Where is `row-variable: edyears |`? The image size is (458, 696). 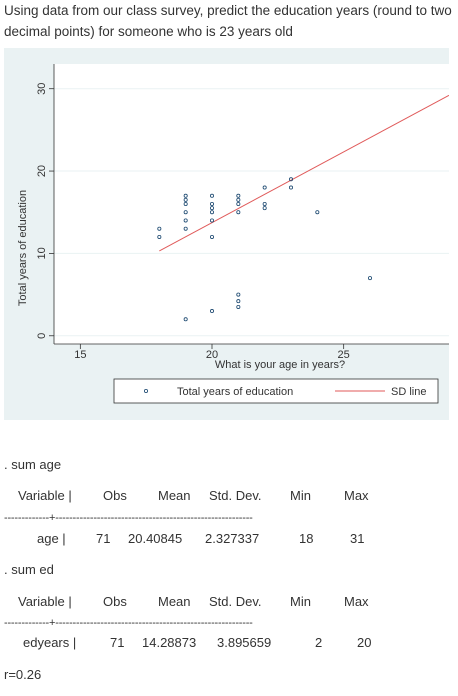 row-variable: edyears | is located at coordinates (50, 642).